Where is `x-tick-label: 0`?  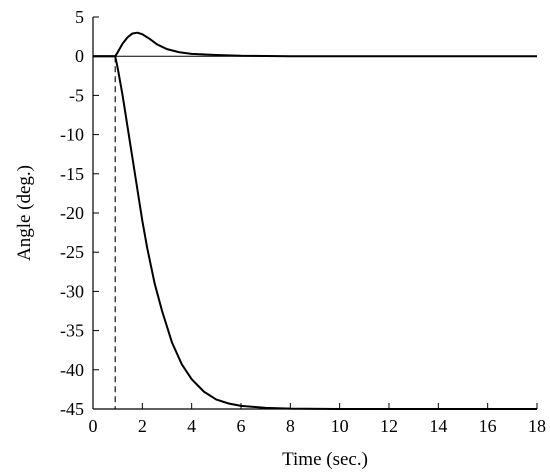
x-tick-label: 0 is located at coordinates (93, 426).